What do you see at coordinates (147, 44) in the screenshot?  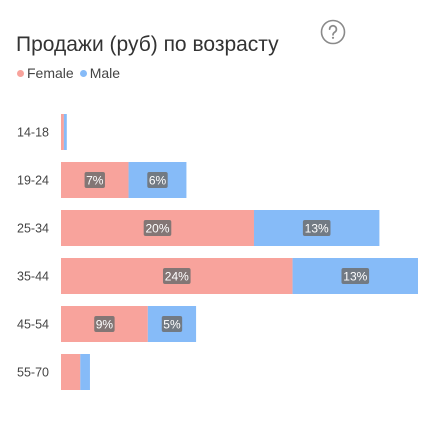 I see `chart-title: Продажи (руб) по возрасту` at bounding box center [147, 44].